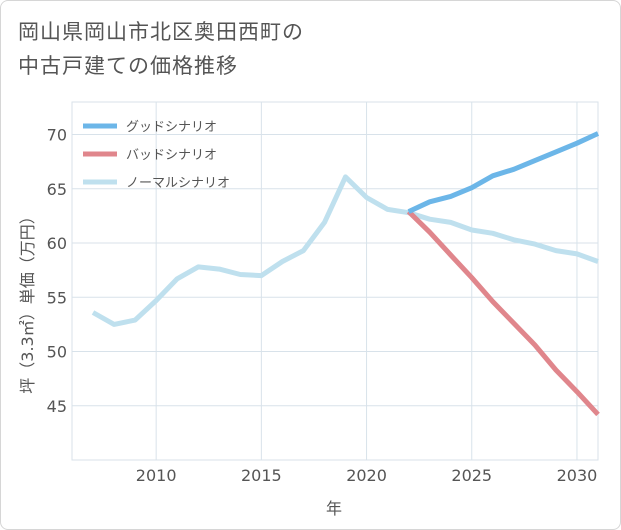 This screenshot has height=530, width=621. I want to click on x-tick-label: 2010, so click(156, 475).